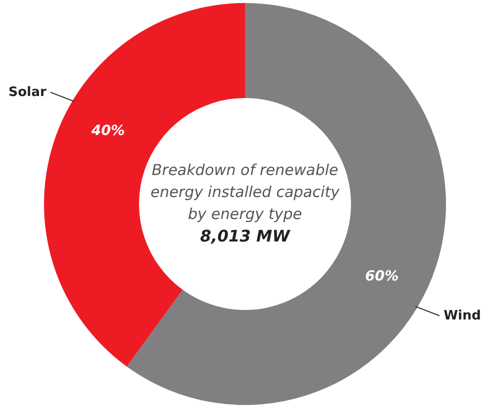 The width and height of the screenshot is (498, 406). What do you see at coordinates (245, 192) in the screenshot?
I see `text: Breakdown of renewable energy installed capacity by energy type` at bounding box center [245, 192].